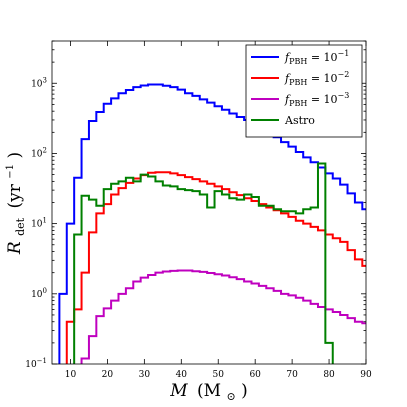 The height and width of the screenshot is (407, 407). I want to click on x-tick-label: 90, so click(366, 375).